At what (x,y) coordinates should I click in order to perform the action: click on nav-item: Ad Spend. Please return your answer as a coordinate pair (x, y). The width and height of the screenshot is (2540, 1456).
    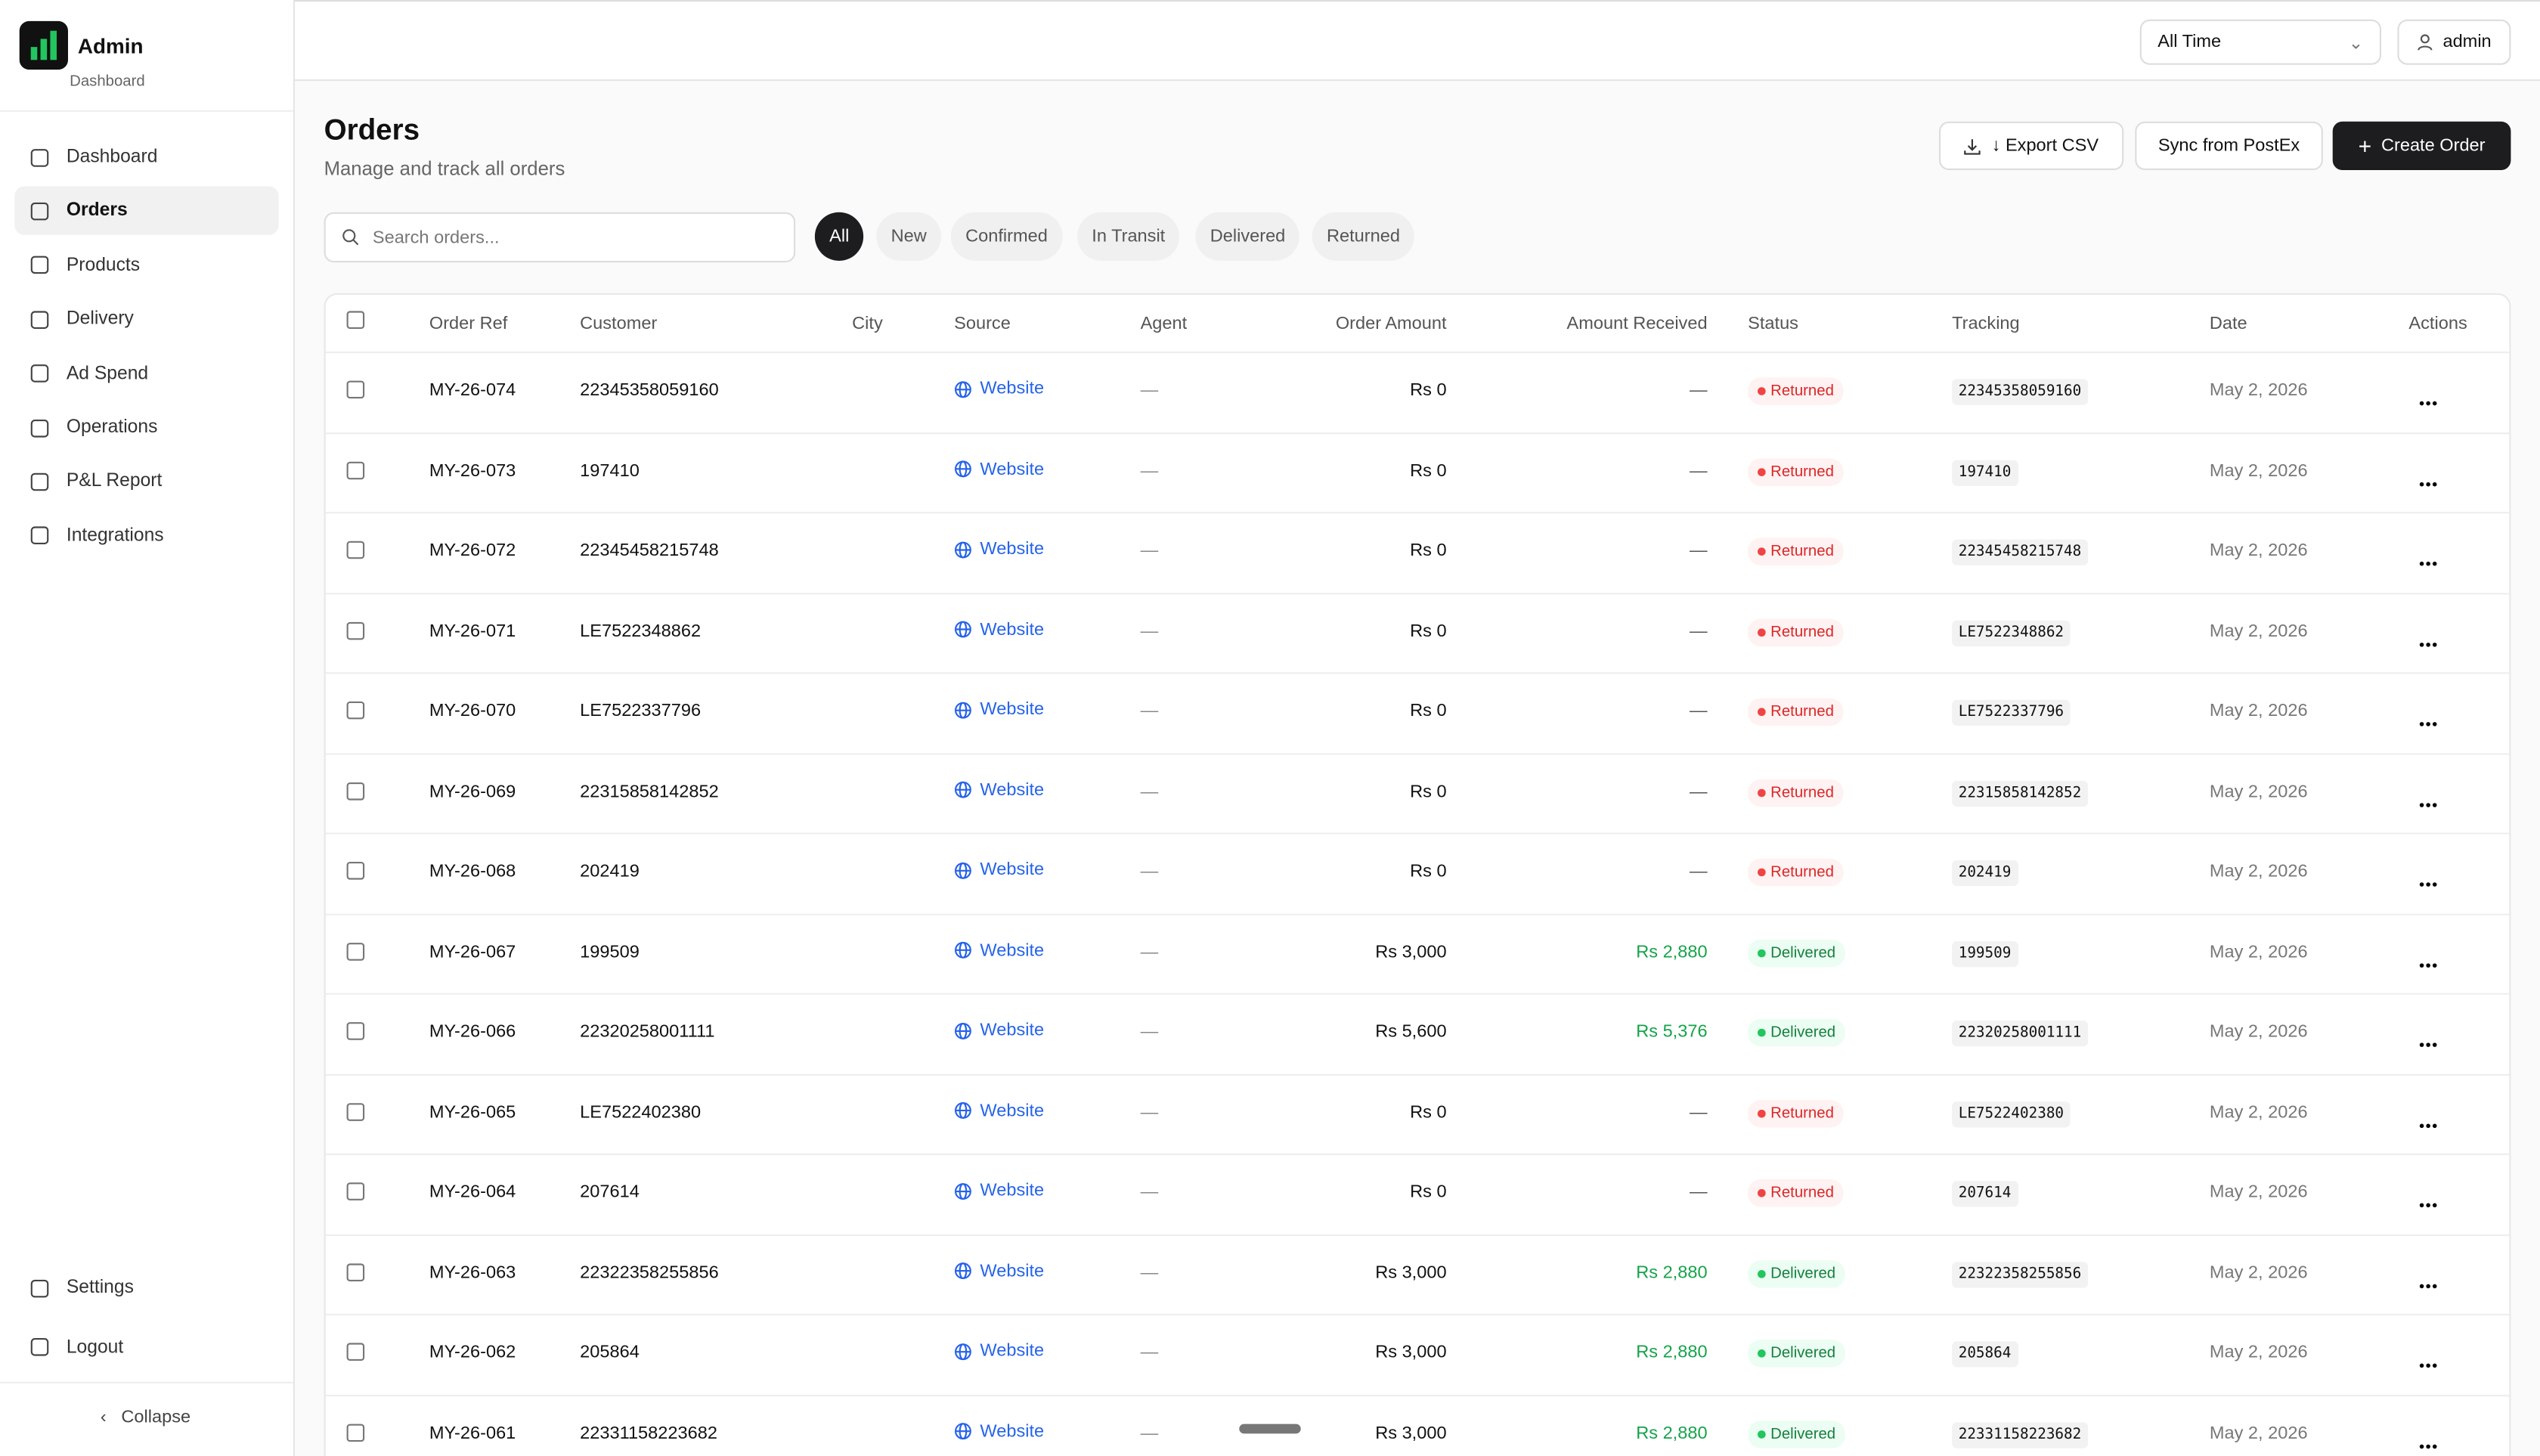
    Looking at the image, I should click on (146, 373).